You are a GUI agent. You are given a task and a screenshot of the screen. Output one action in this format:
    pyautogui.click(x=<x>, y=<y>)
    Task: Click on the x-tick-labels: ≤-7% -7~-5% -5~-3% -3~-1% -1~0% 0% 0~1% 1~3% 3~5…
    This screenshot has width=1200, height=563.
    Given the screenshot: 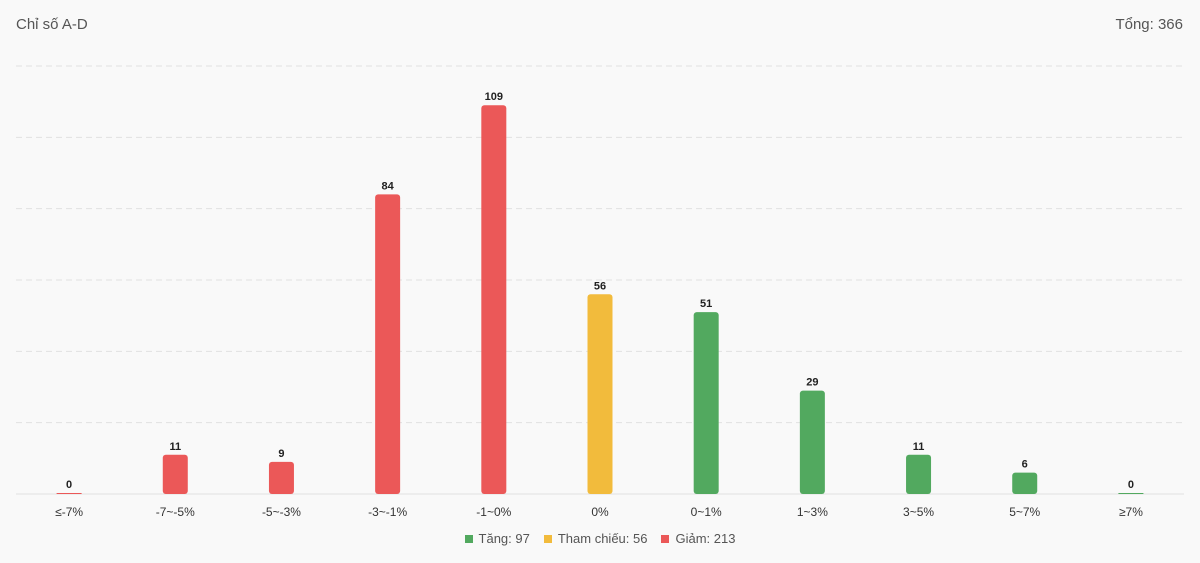 What is the action you would take?
    pyautogui.click(x=599, y=512)
    